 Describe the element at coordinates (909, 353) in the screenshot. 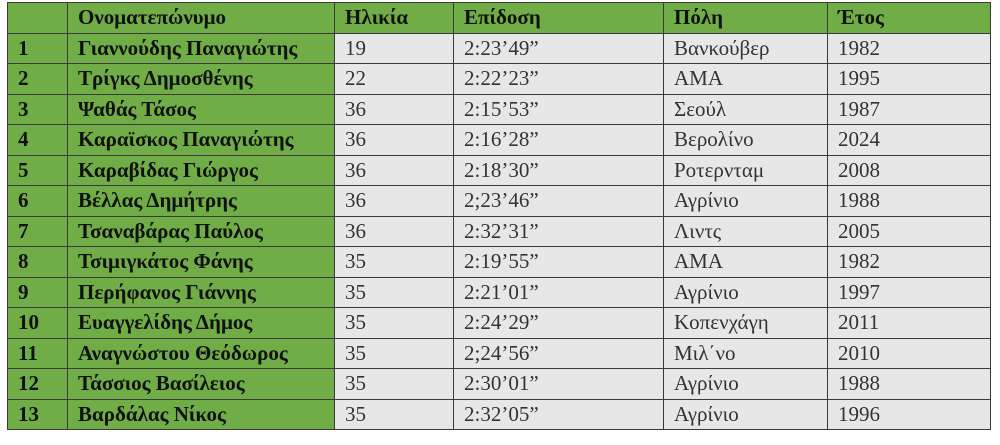

I see `cell-year: 2010` at that location.